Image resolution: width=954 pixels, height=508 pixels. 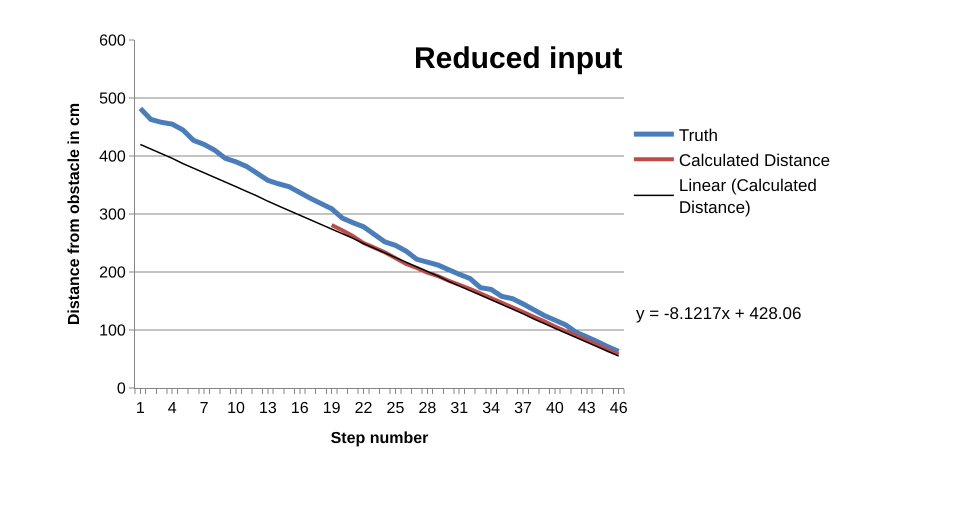 What do you see at coordinates (395, 409) in the screenshot?
I see `x-tick-label: 25` at bounding box center [395, 409].